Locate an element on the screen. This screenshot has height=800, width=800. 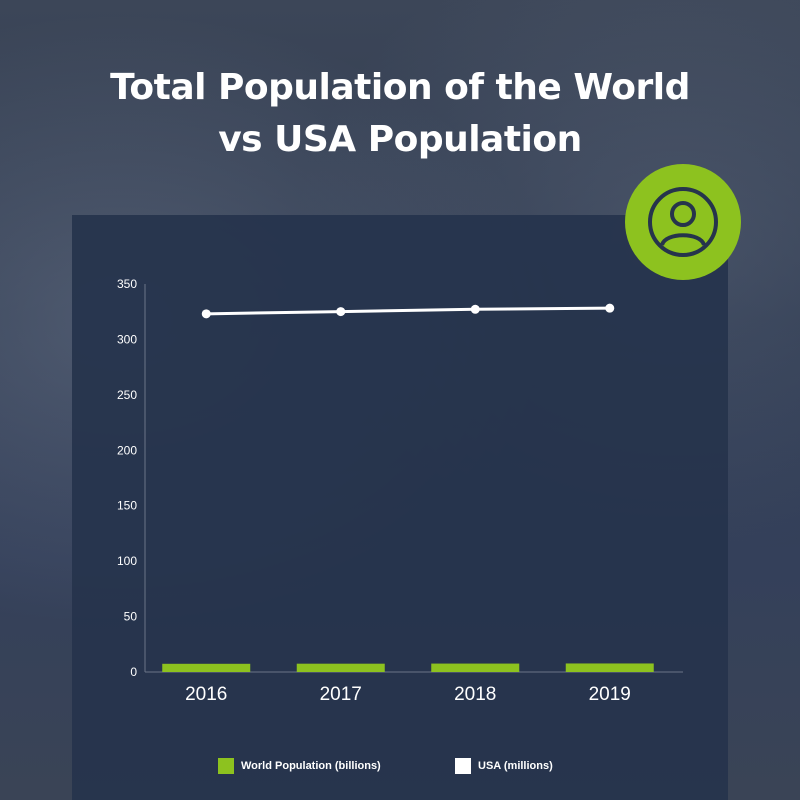
legend-swatch-world is located at coordinates (226, 766).